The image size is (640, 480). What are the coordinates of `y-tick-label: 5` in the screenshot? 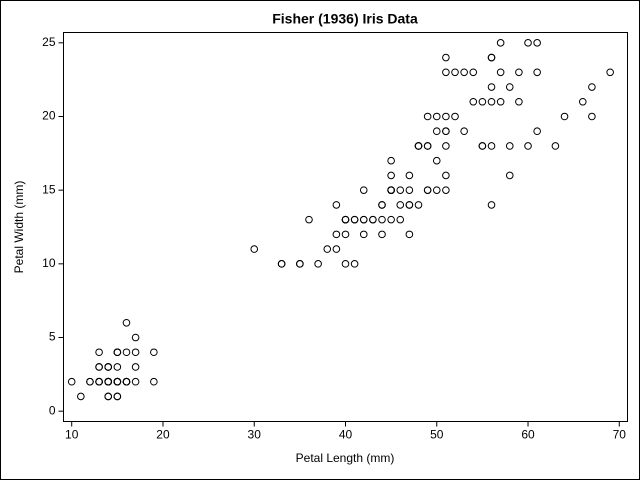 It's located at (52, 337).